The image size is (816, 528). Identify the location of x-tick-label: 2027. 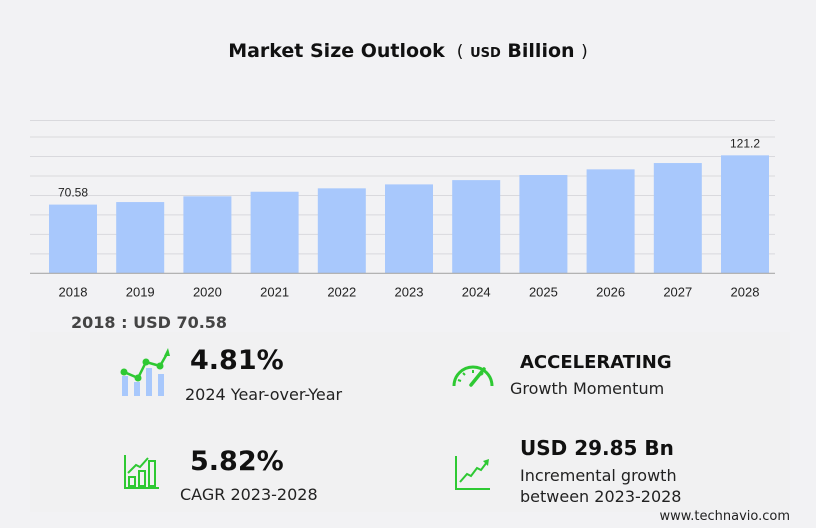
(677, 291).